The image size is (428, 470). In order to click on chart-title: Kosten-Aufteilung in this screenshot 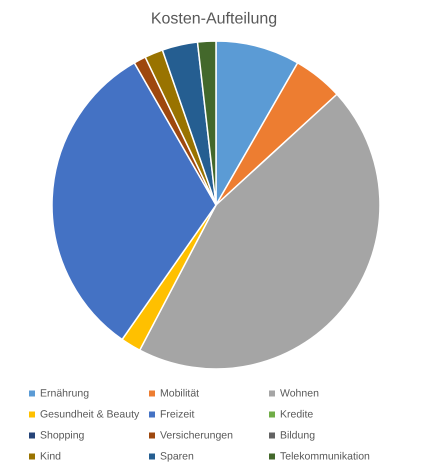, I will do `click(214, 19)`.